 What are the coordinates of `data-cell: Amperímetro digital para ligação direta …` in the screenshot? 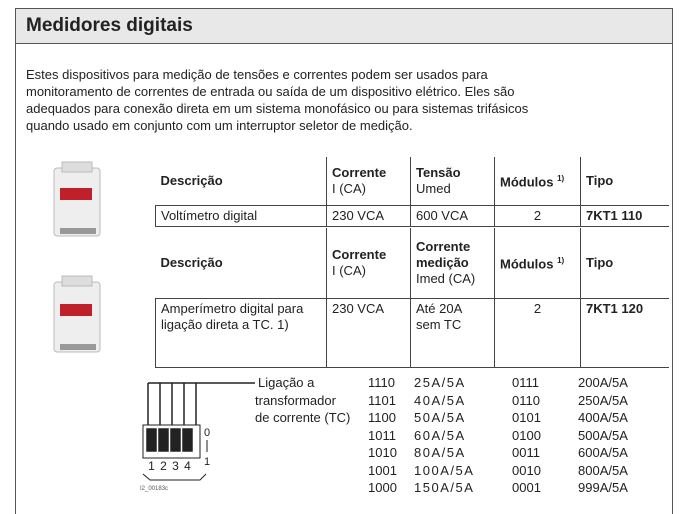 It's located at (241, 333).